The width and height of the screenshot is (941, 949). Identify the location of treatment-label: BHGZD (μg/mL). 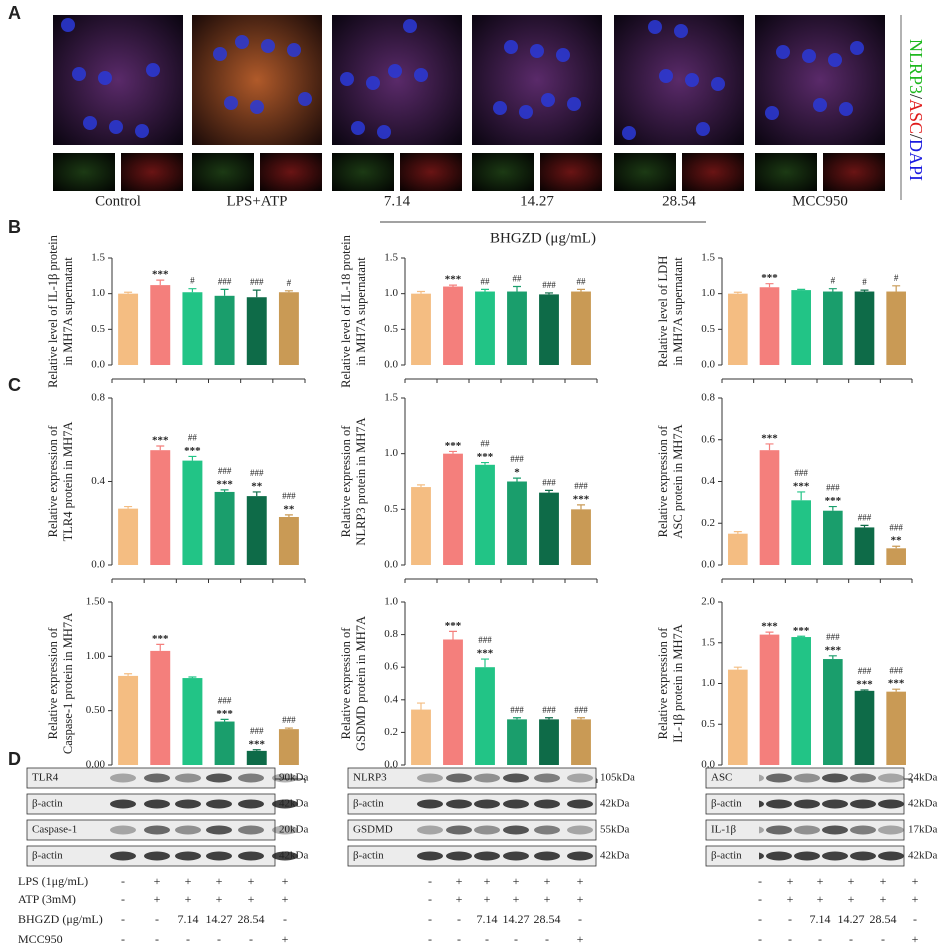
(60, 919).